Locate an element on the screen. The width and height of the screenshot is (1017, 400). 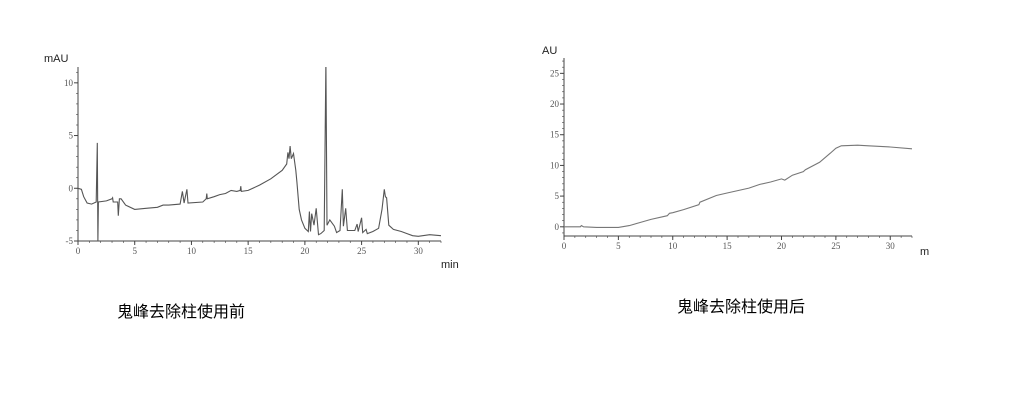
caption-before: 鬼峰去除柱使用前 is located at coordinates (181, 311).